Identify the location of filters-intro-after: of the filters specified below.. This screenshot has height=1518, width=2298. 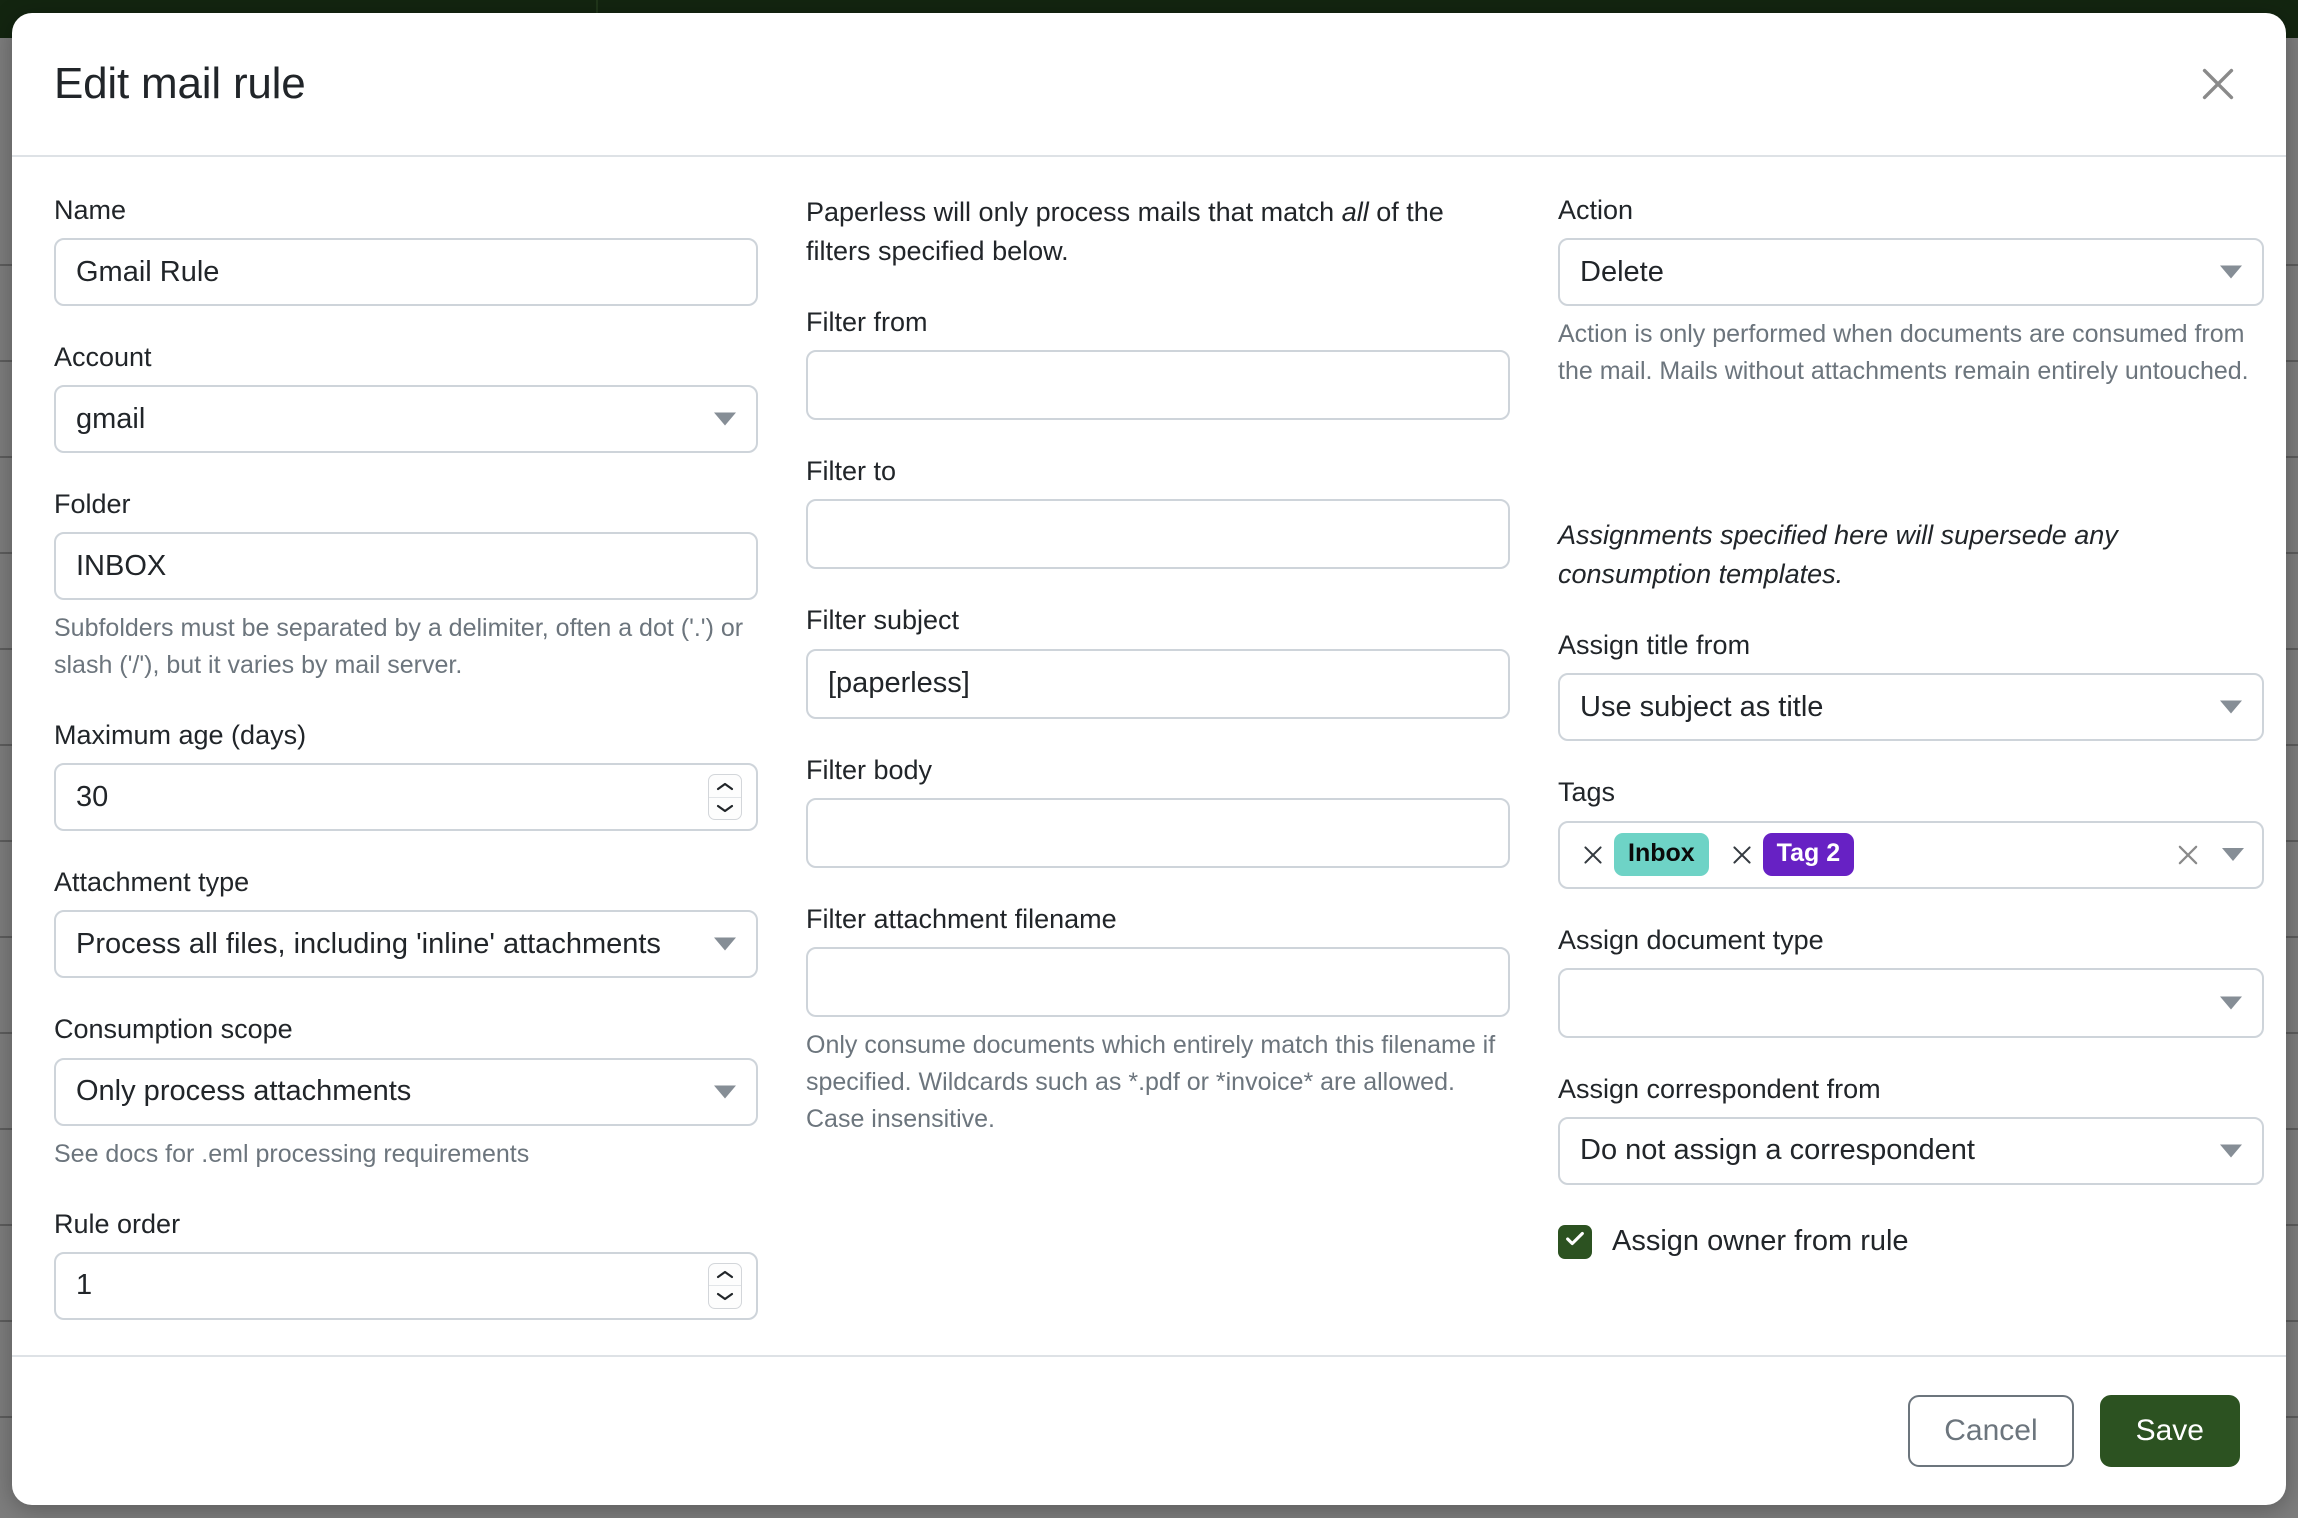
(1125, 232).